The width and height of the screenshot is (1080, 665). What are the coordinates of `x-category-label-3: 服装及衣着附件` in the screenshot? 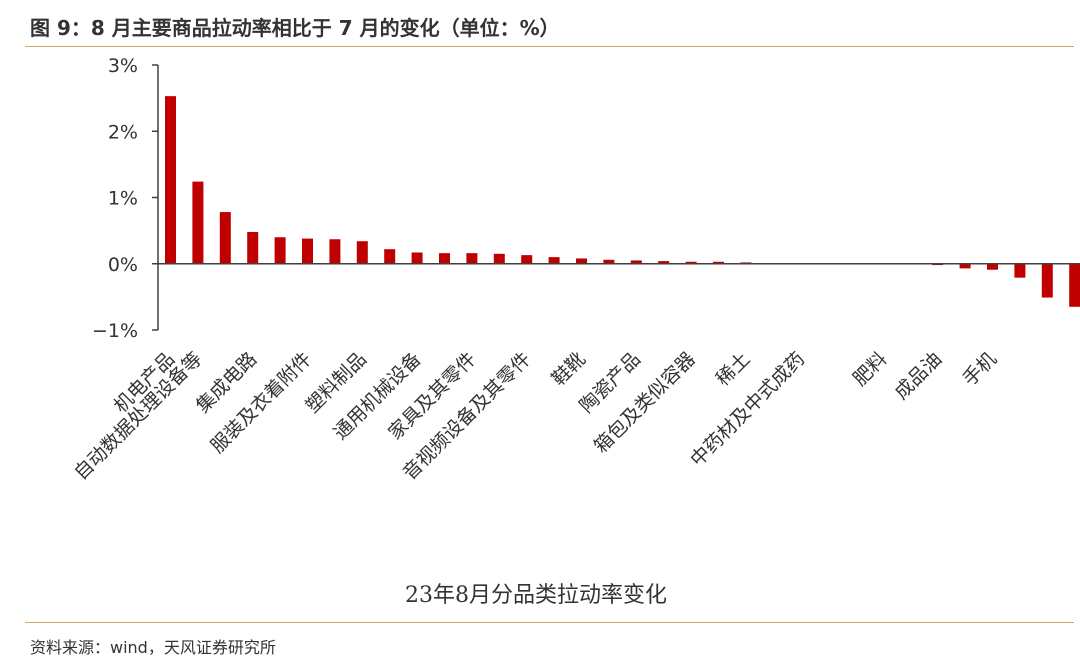 It's located at (261, 403).